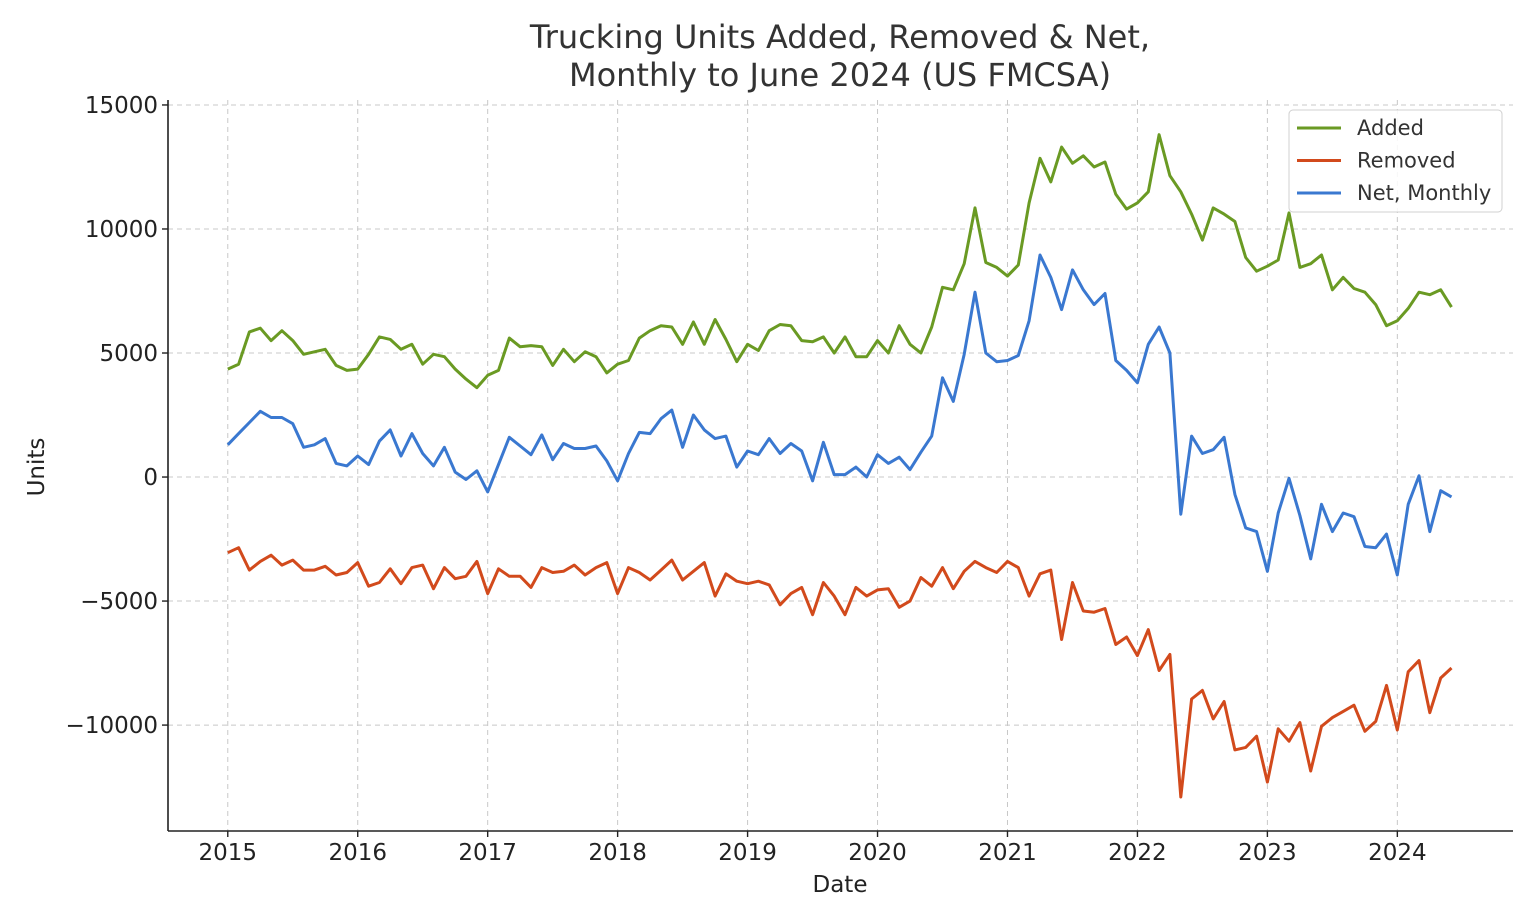  What do you see at coordinates (877, 853) in the screenshot?
I see `x-tick-label: 2020` at bounding box center [877, 853].